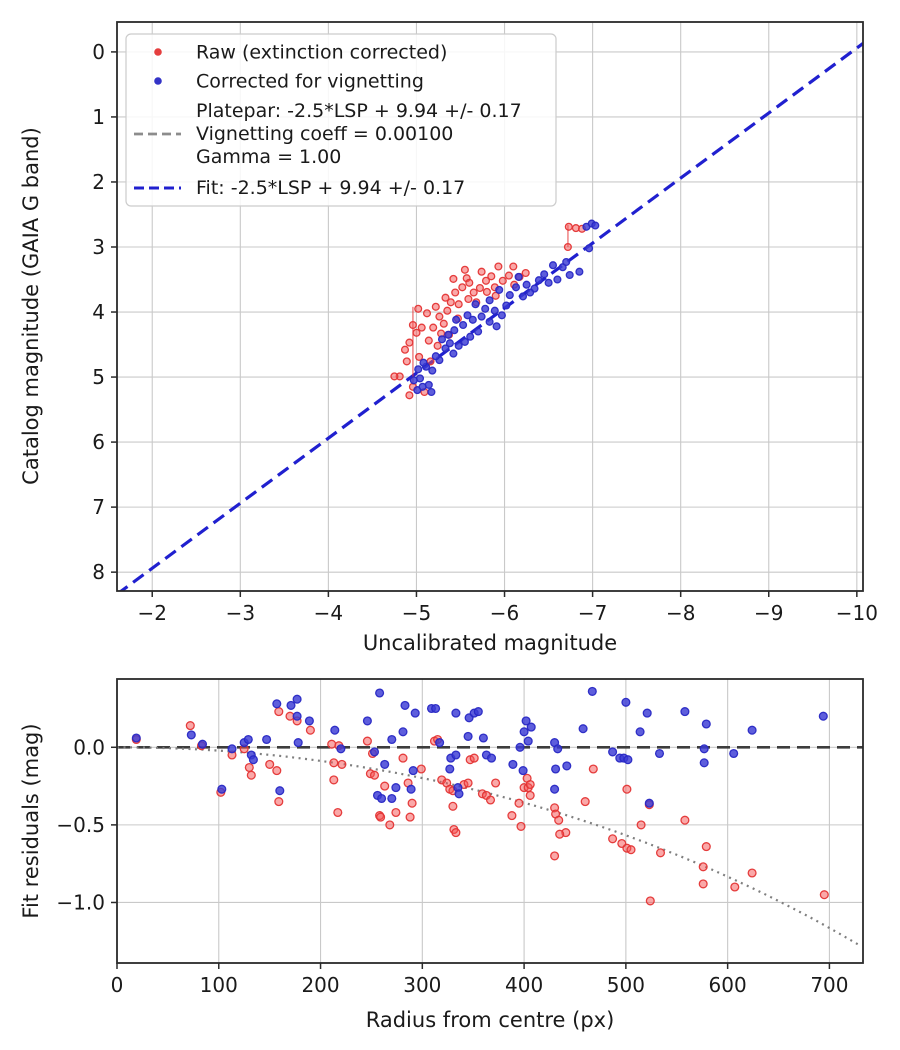  Describe the element at coordinates (219, 985) in the screenshot. I see `x-tick-label: 100` at that location.